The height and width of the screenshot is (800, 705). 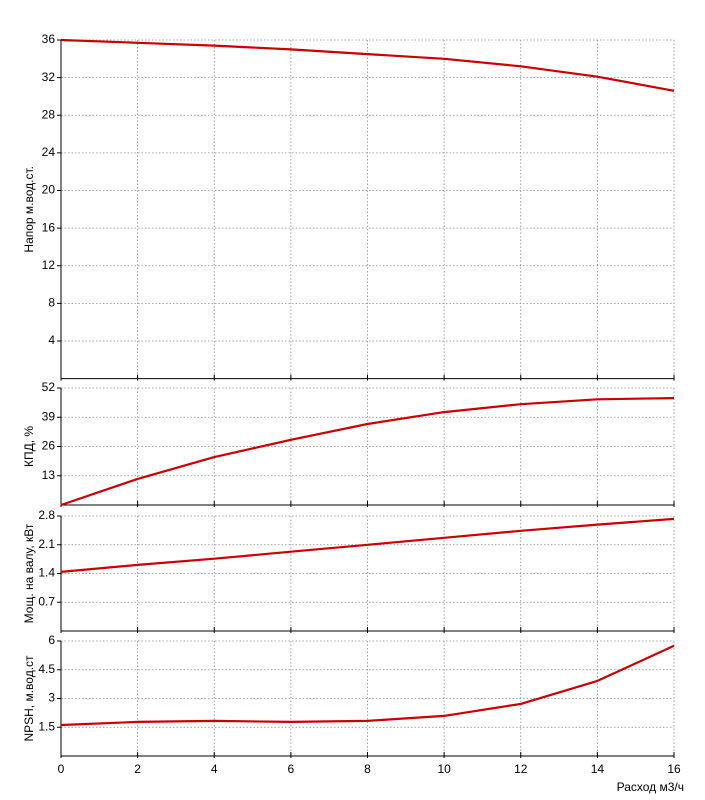 What do you see at coordinates (49, 265) in the screenshot?
I see `y-tick-label: 12` at bounding box center [49, 265].